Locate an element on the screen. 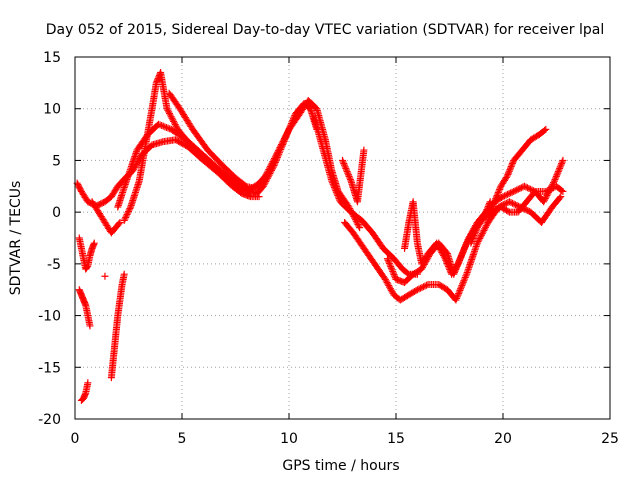 Image resolution: width=640 pixels, height=480 pixels. y-tick-label: 15 is located at coordinates (52, 58).